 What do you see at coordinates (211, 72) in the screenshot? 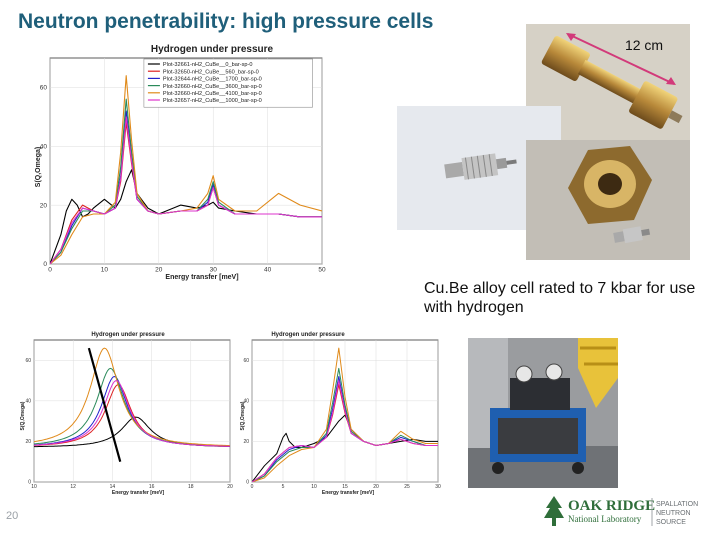
I see `legend-entry: Plot-32650-nH2_CuBe__560_bar-sp-0` at bounding box center [211, 72].